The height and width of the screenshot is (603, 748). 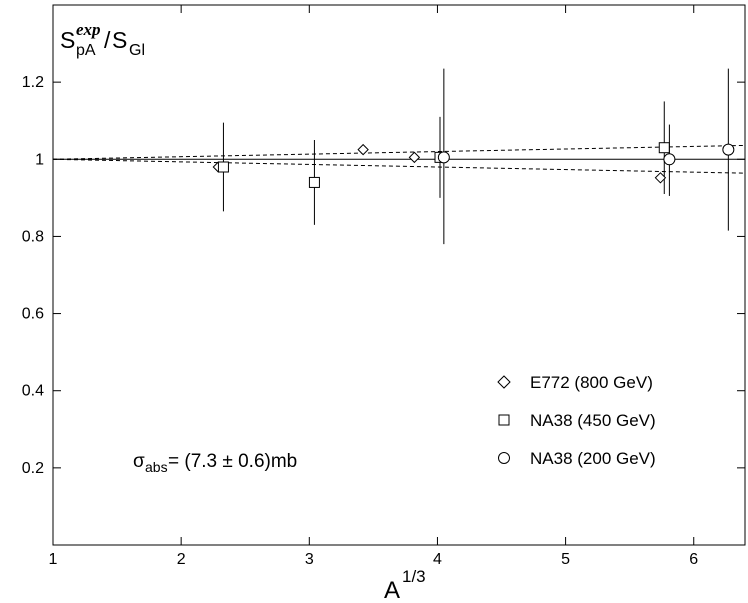 What do you see at coordinates (33, 82) in the screenshot?
I see `y-tick-label: 1.2` at bounding box center [33, 82].